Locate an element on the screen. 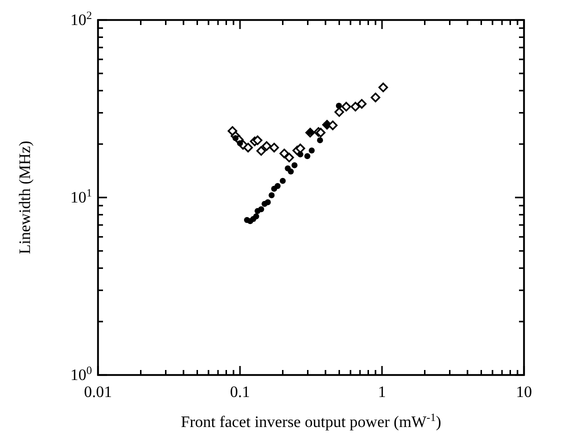 This screenshot has height=438, width=562. x-tick-label: 0.01 is located at coordinates (98, 392).